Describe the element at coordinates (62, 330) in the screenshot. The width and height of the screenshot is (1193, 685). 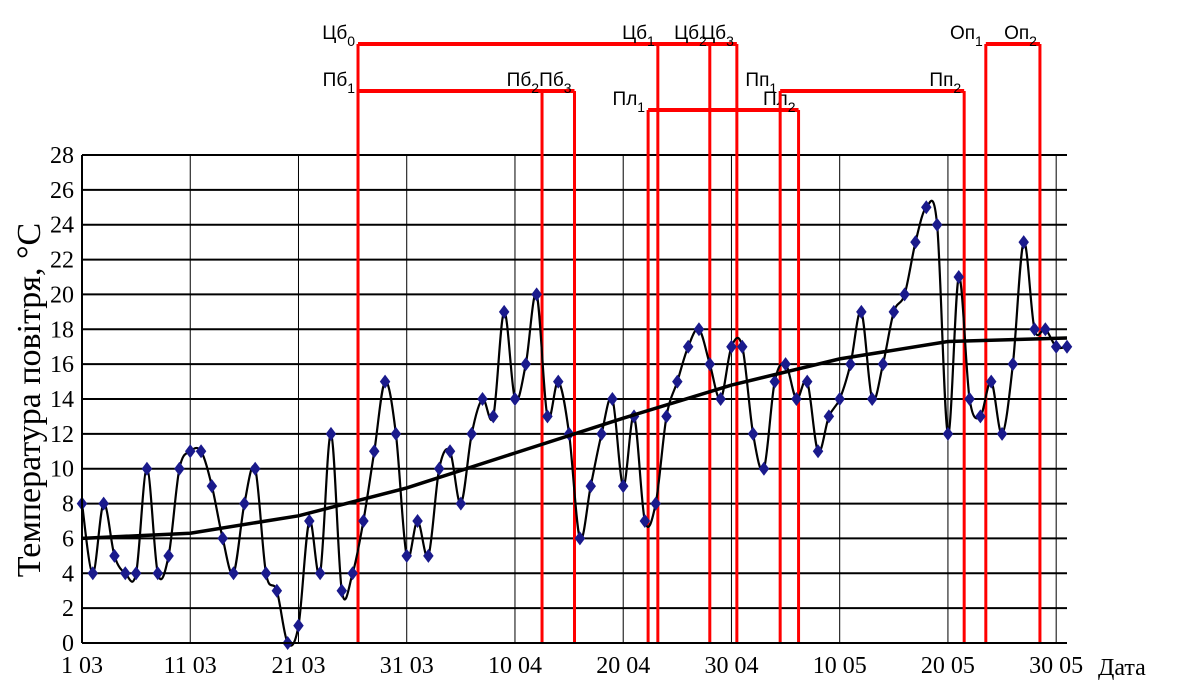
I see `y-tick-label: 18` at that location.